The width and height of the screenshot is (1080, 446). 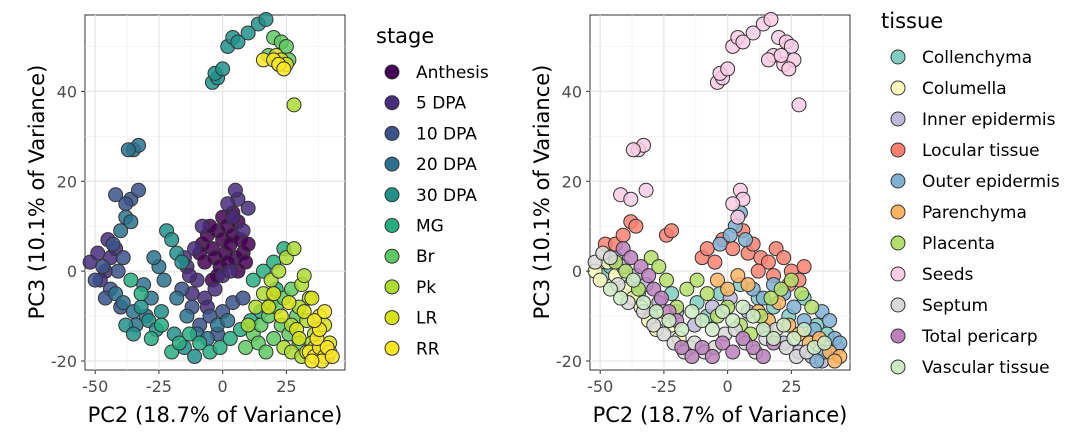 I want to click on x-axis-label-stage: PC2 (18.7% of Variance), so click(x=215, y=415).